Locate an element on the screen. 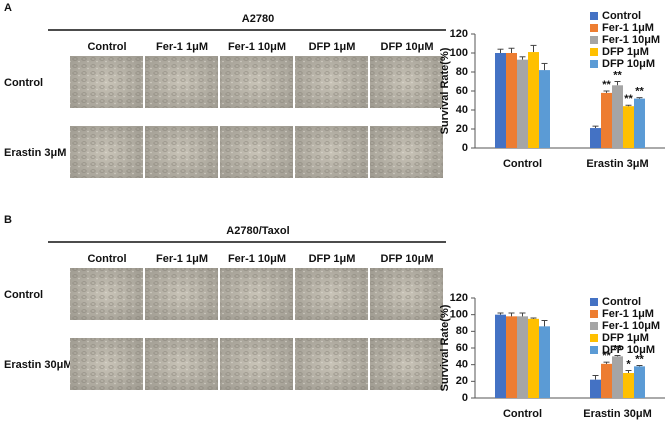  cell-line-title: A2780 is located at coordinates (258, 19).